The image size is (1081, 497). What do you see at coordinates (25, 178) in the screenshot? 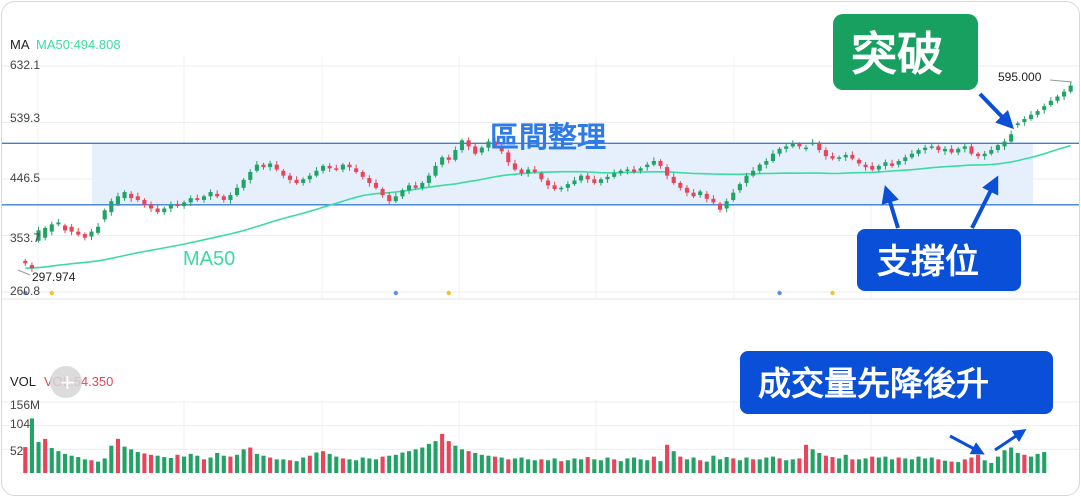
I see `y-tick-label: 446.5` at bounding box center [25, 178].